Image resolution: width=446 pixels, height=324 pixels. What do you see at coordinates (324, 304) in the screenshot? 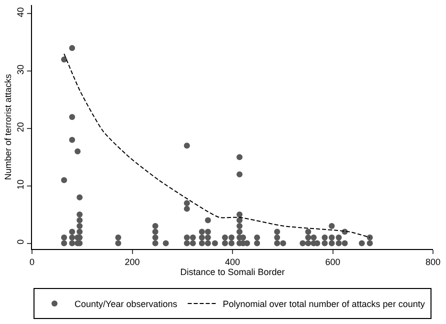
I see `legend-label: Polynomial over total number of attacks per county` at bounding box center [324, 304].